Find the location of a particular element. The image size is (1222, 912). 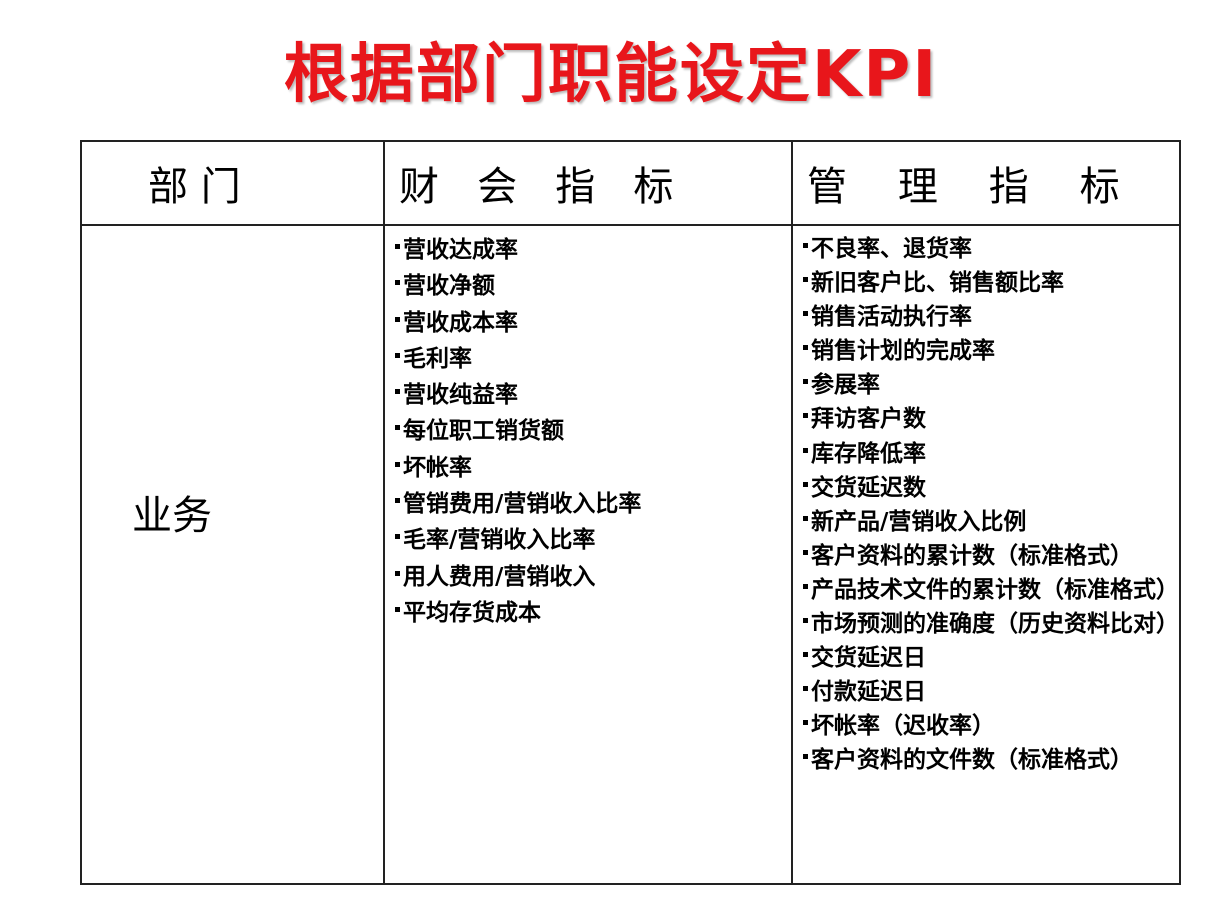

list-item: 不良率、退货率 is located at coordinates (991, 249).